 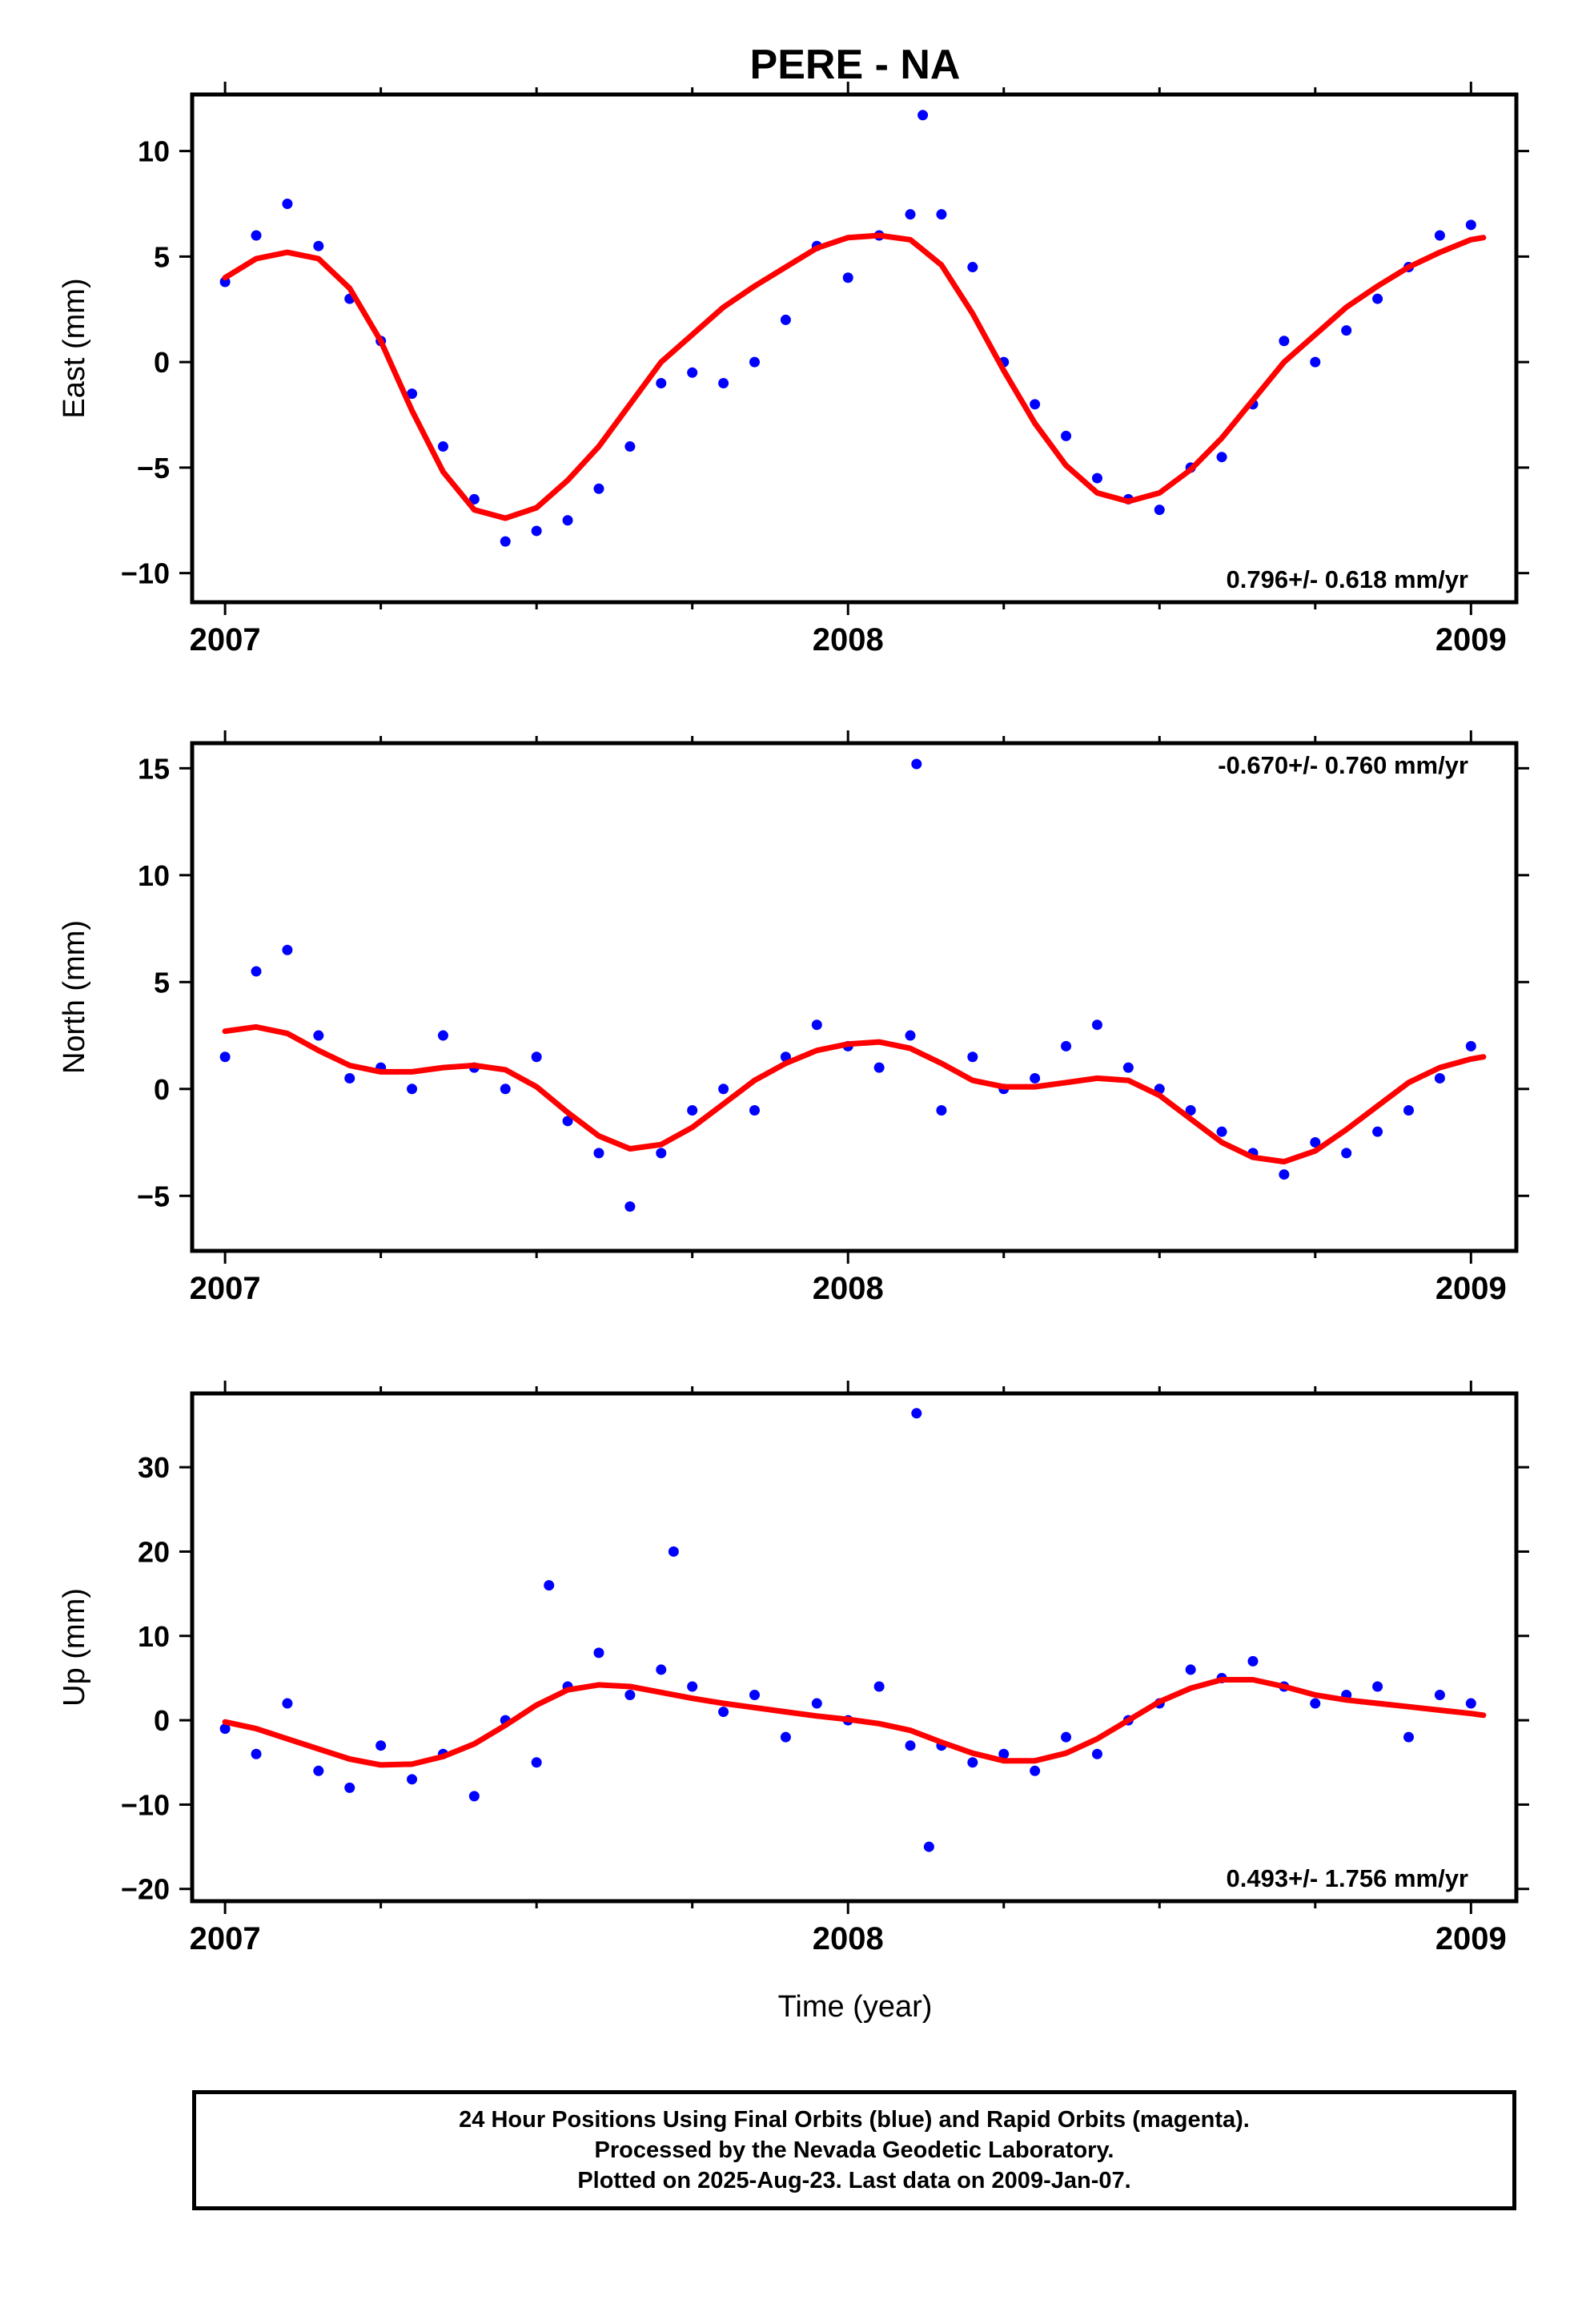 What do you see at coordinates (855, 2007) in the screenshot?
I see `x-axis-label: Time (year)` at bounding box center [855, 2007].